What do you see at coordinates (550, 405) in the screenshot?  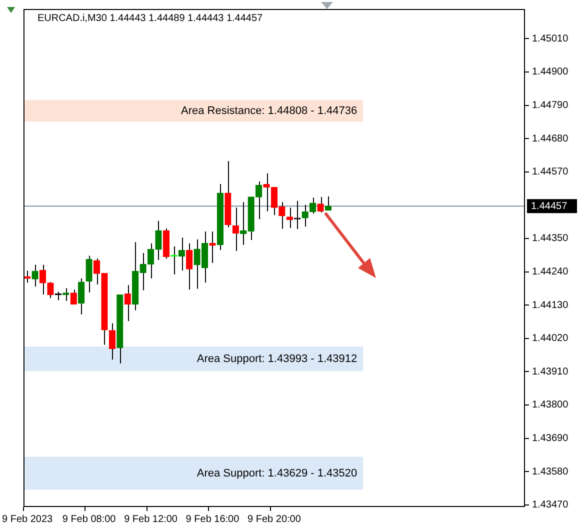 I see `y-tick-label: 1.43800` at bounding box center [550, 405].